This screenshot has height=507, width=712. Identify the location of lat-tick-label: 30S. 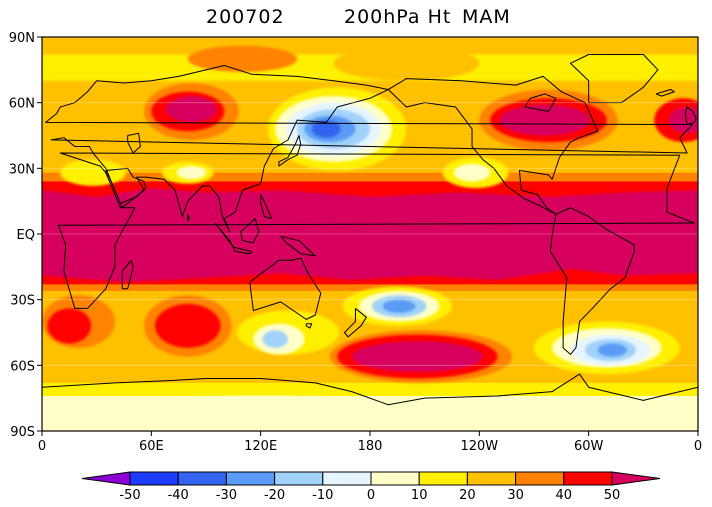
(22, 301).